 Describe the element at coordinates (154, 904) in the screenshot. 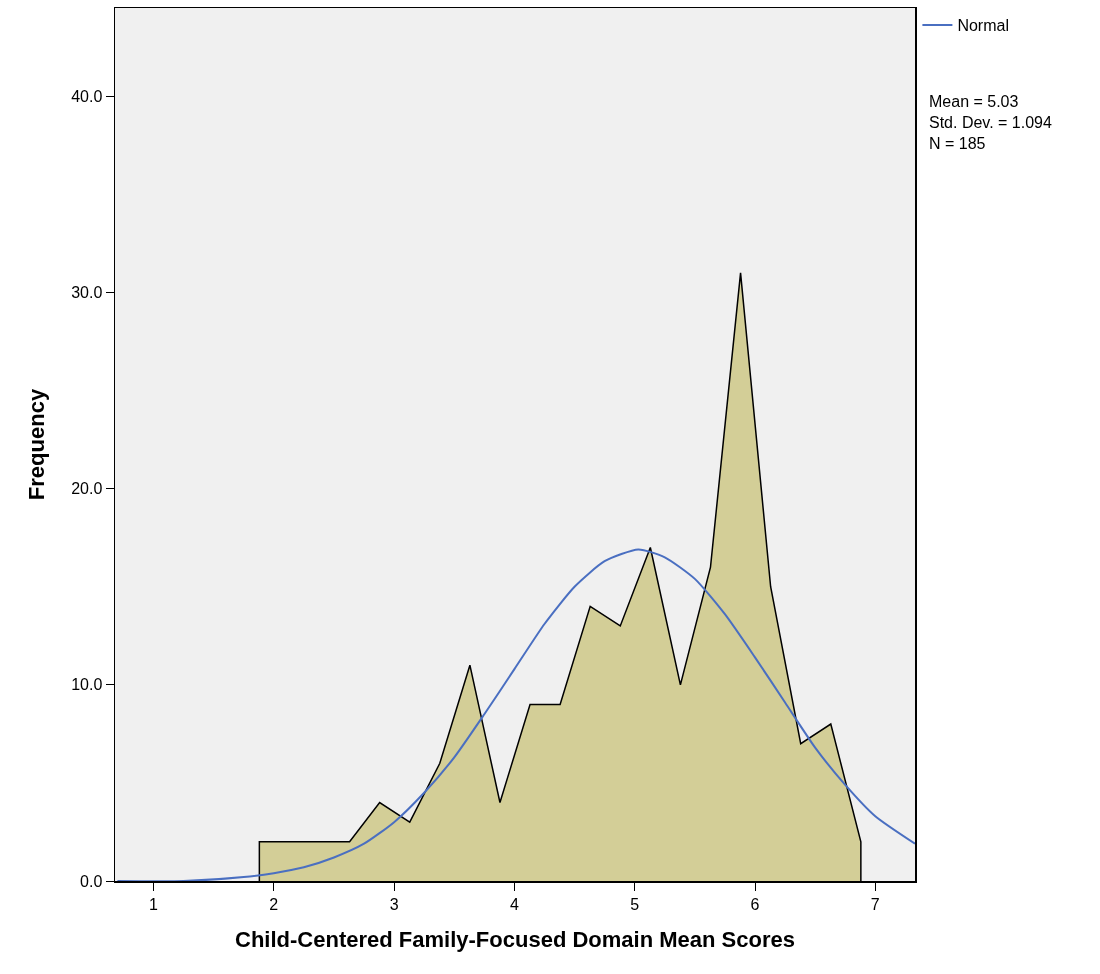

I see `x-tick-label: 1` at that location.